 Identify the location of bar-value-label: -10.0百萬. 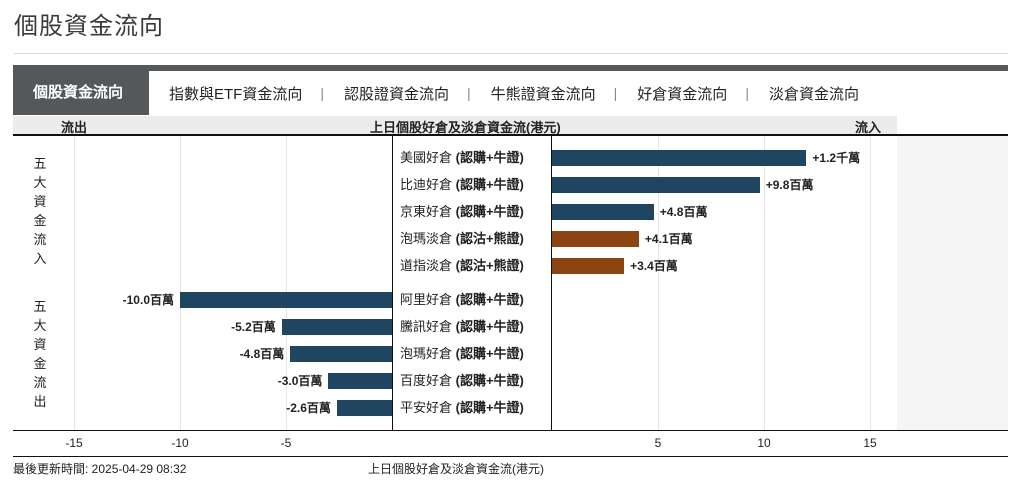
(148, 300).